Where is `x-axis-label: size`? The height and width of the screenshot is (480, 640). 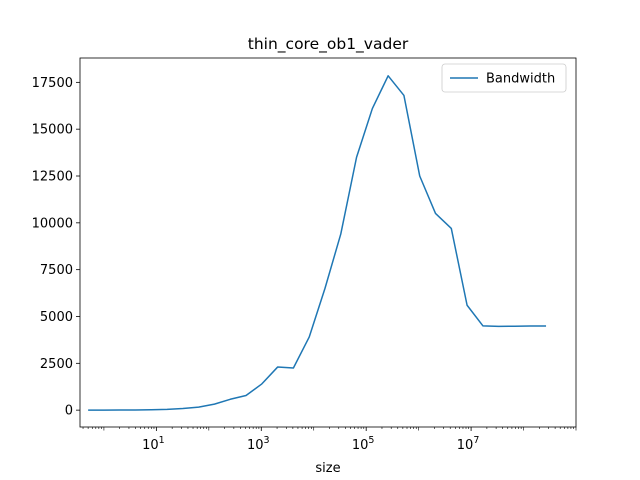 x-axis-label: size is located at coordinates (327, 468).